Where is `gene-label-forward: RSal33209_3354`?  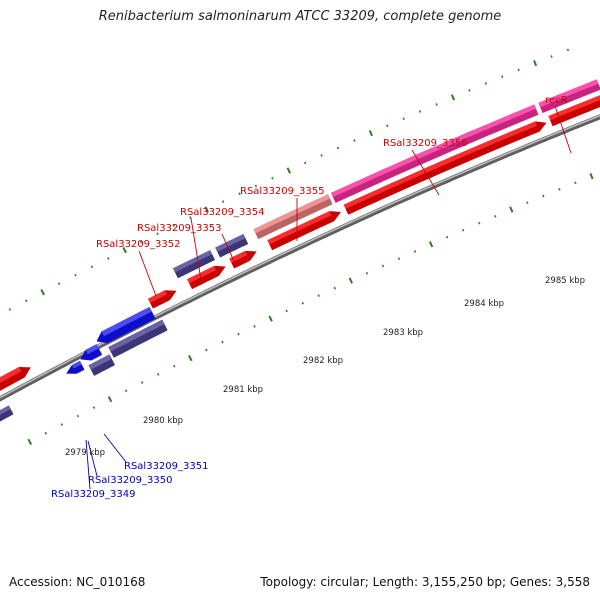
gene-label-forward: RSal33209_3354 is located at coordinates (222, 212).